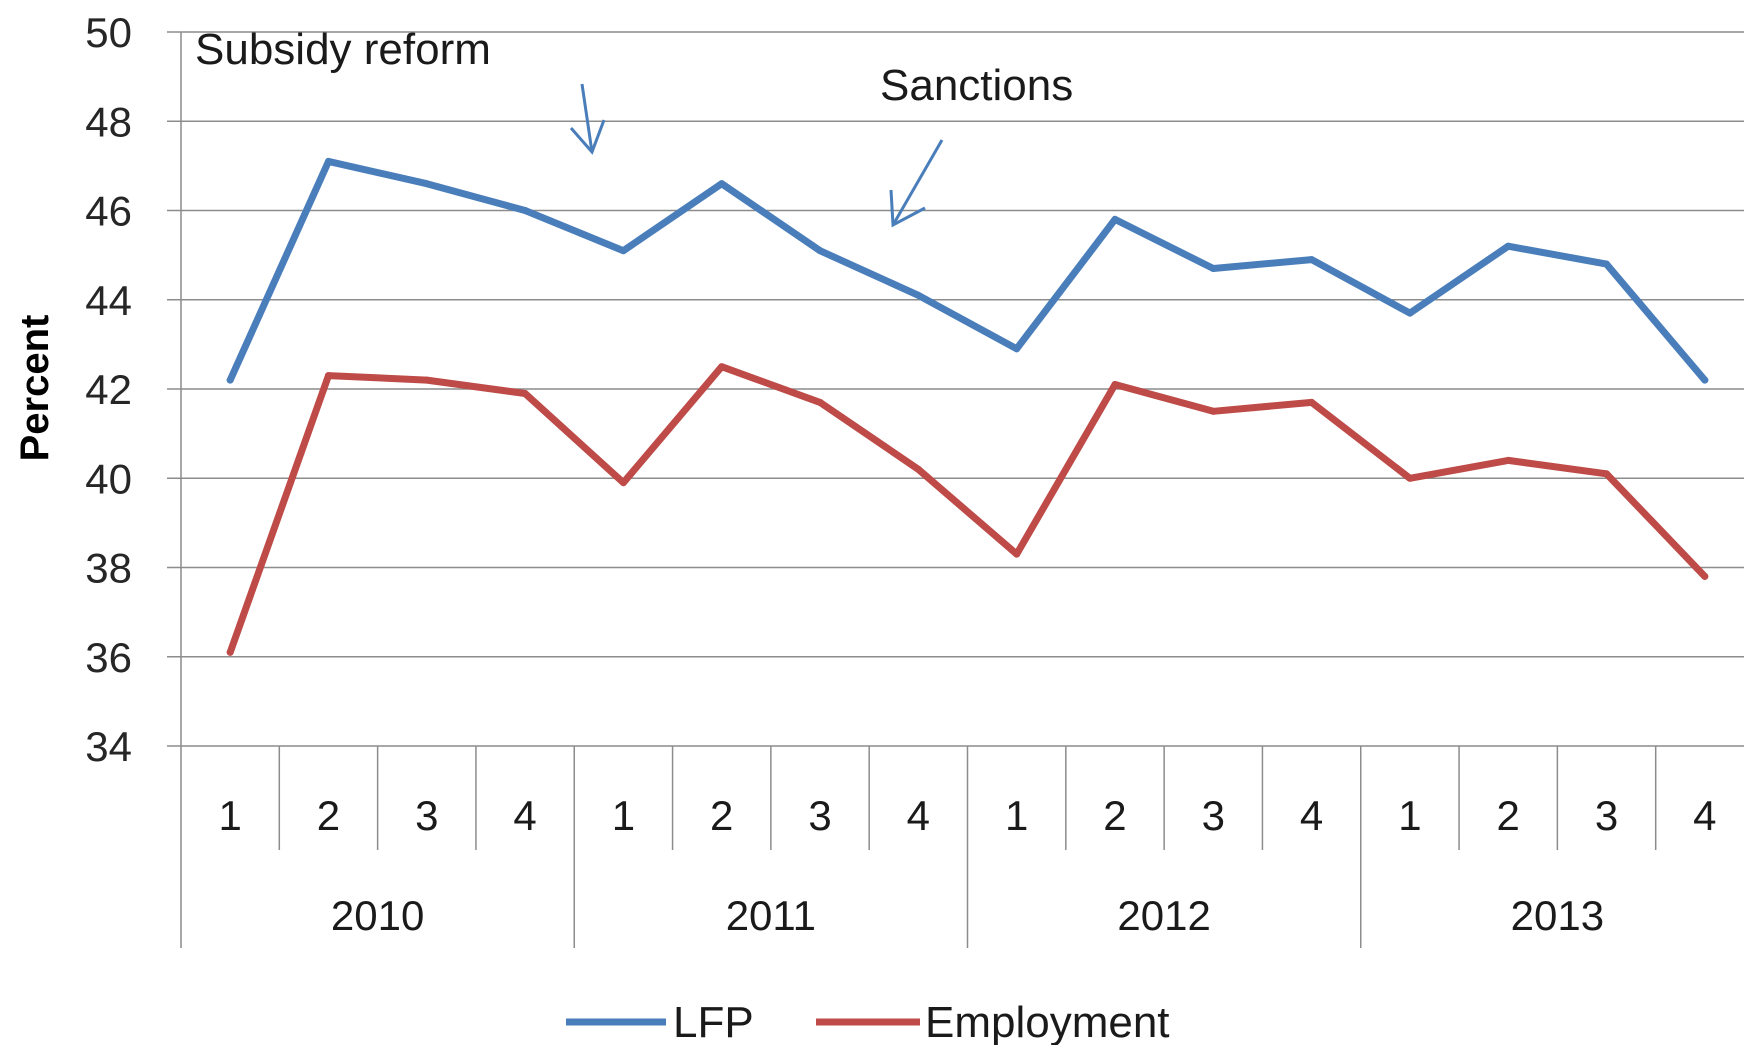 This screenshot has height=1045, width=1744. I want to click on y-tick-labels: 34 36 38 40 42 44 46 48 50, so click(108, 389).